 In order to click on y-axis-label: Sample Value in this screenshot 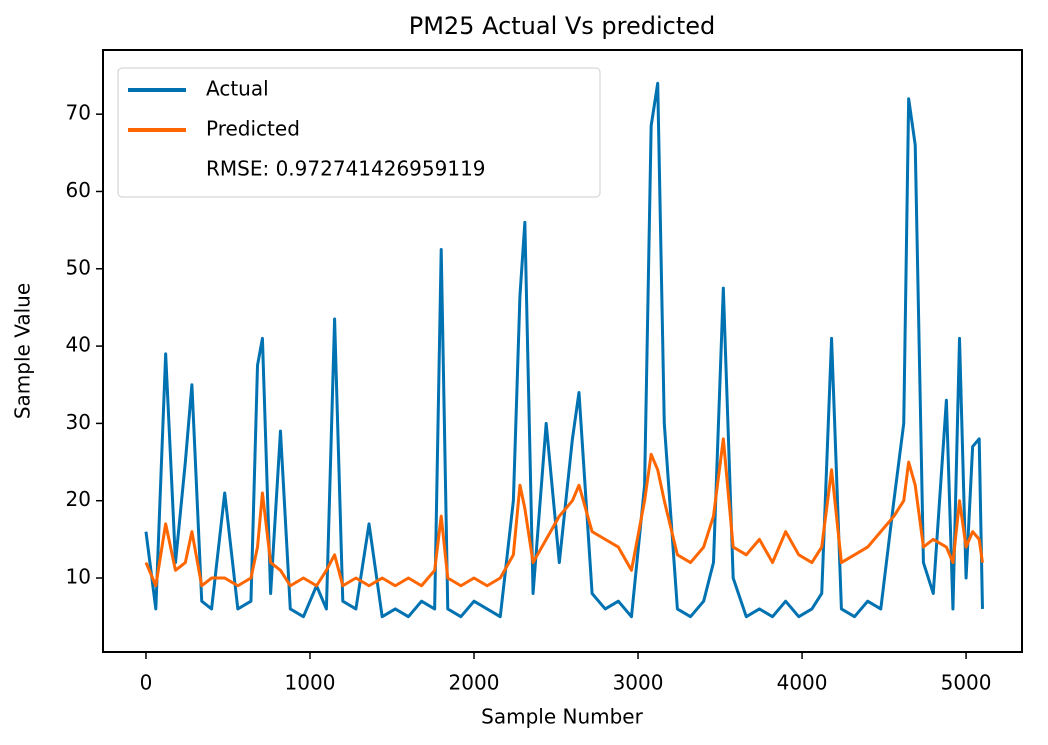, I will do `click(23, 351)`.